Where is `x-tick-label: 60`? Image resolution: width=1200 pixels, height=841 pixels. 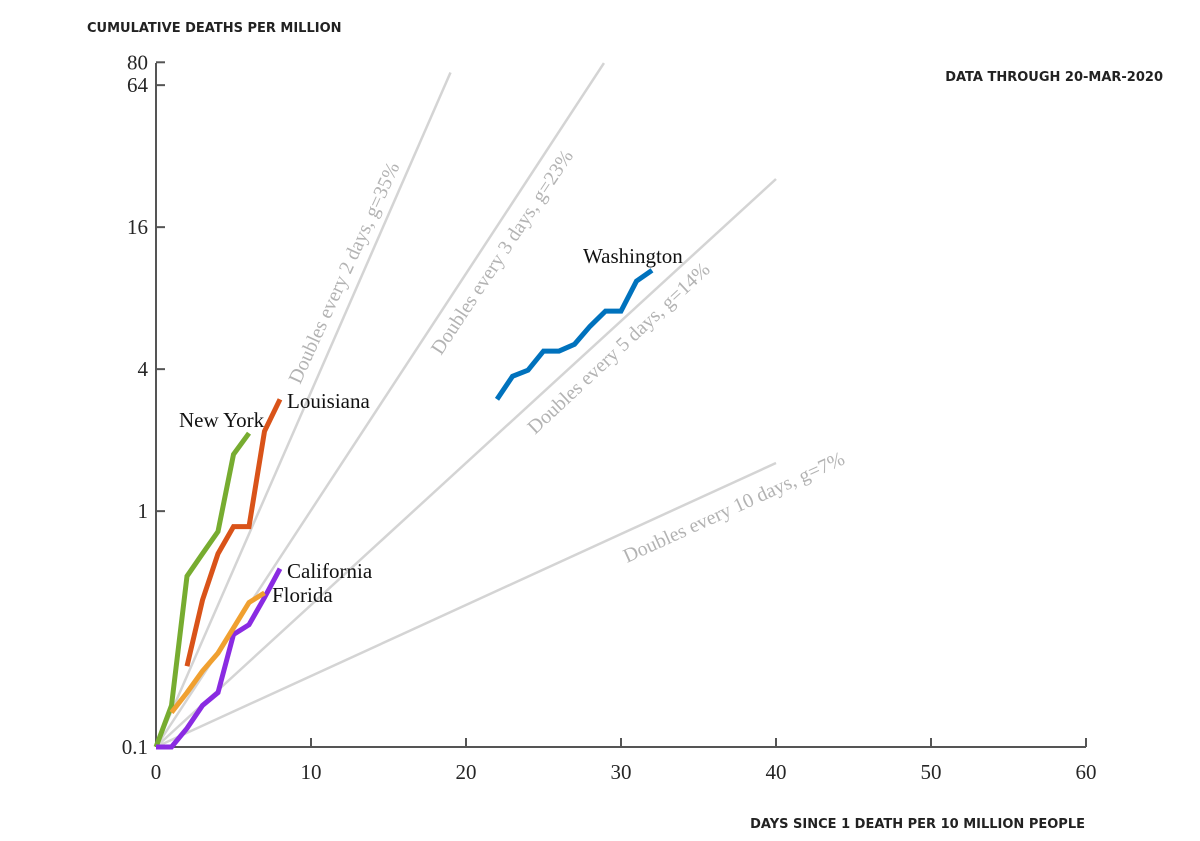 x-tick-label: 60 is located at coordinates (1086, 772).